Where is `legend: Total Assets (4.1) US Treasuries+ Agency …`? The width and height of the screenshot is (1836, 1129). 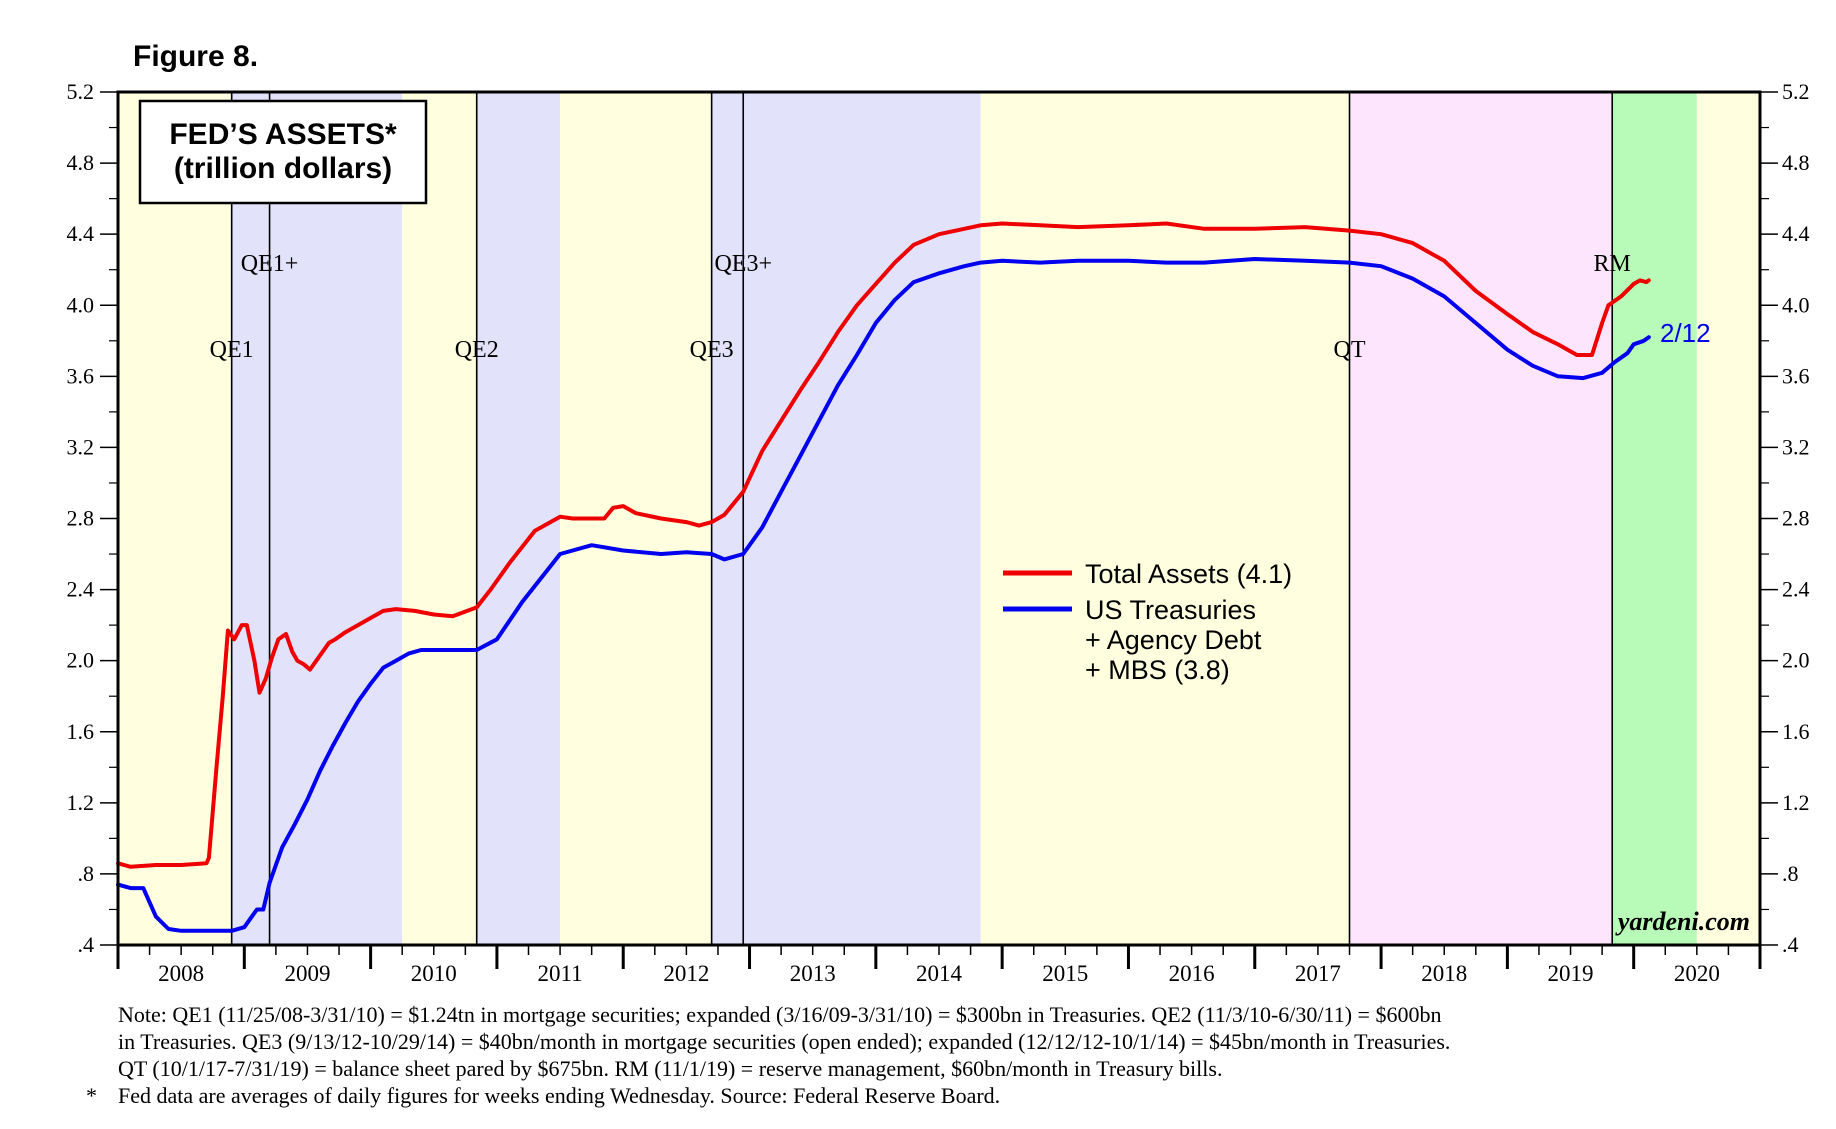 legend: Total Assets (4.1) US Treasuries+ Agency … is located at coordinates (1147, 622).